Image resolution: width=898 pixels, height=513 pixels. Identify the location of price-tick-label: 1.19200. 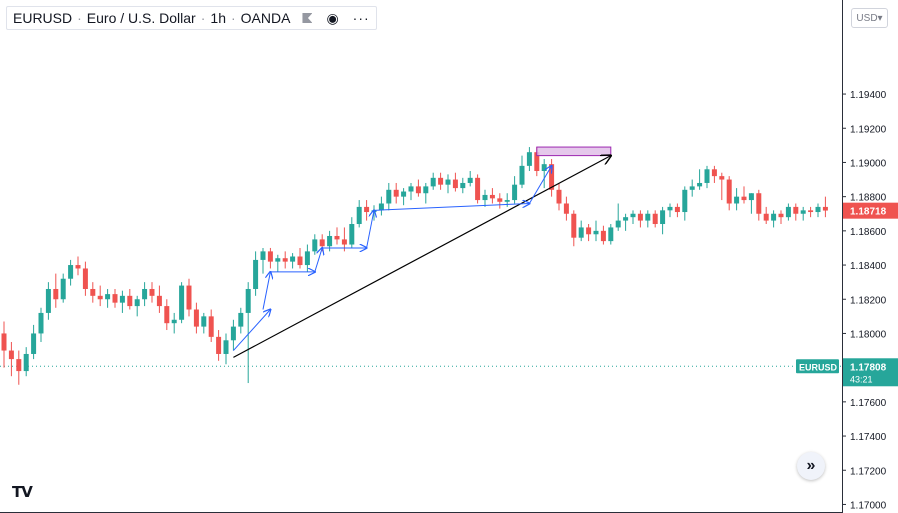
(868, 129).